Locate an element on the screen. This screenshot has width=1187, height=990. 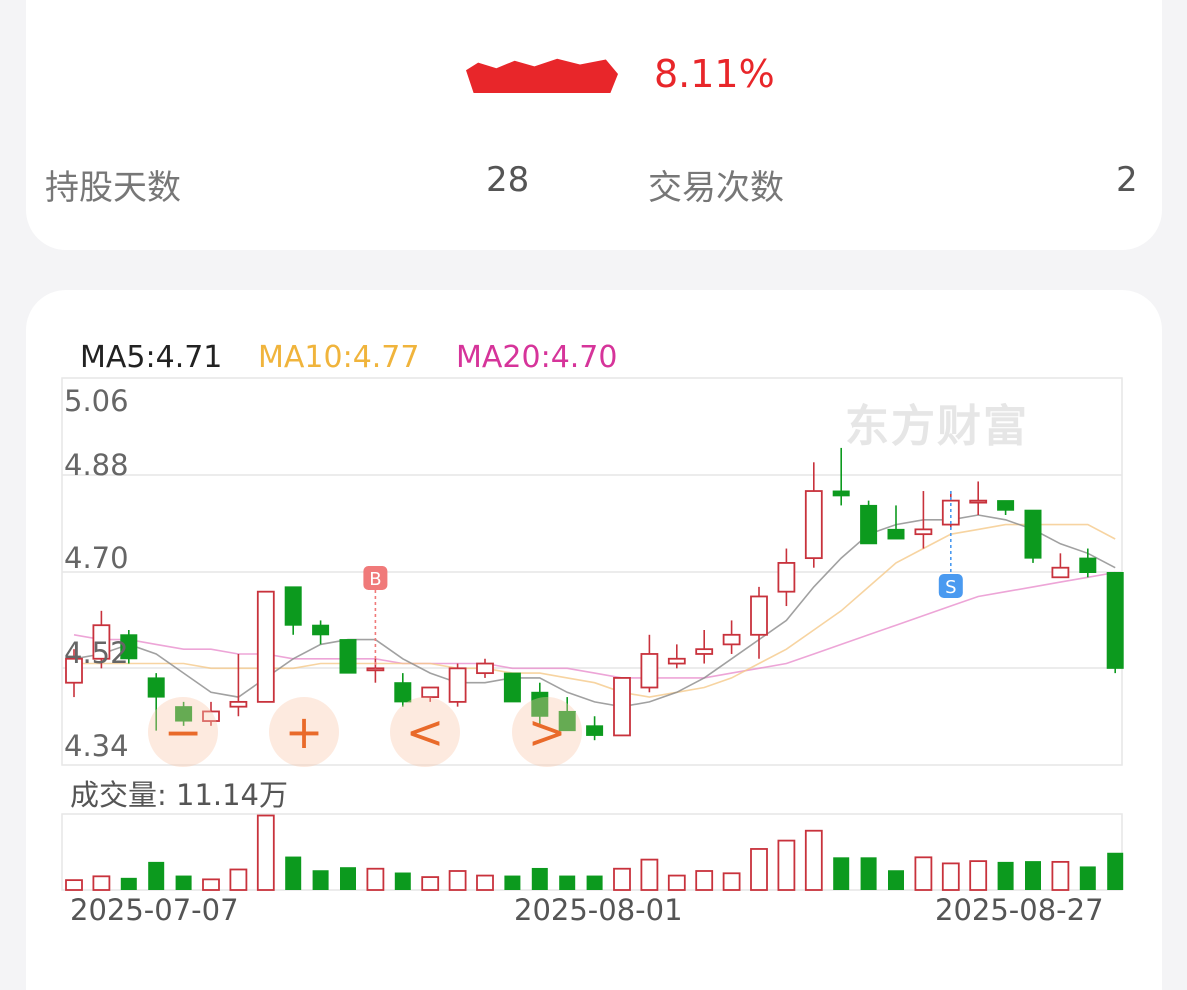
hold-days-label: 持股天数 is located at coordinates (113, 188).